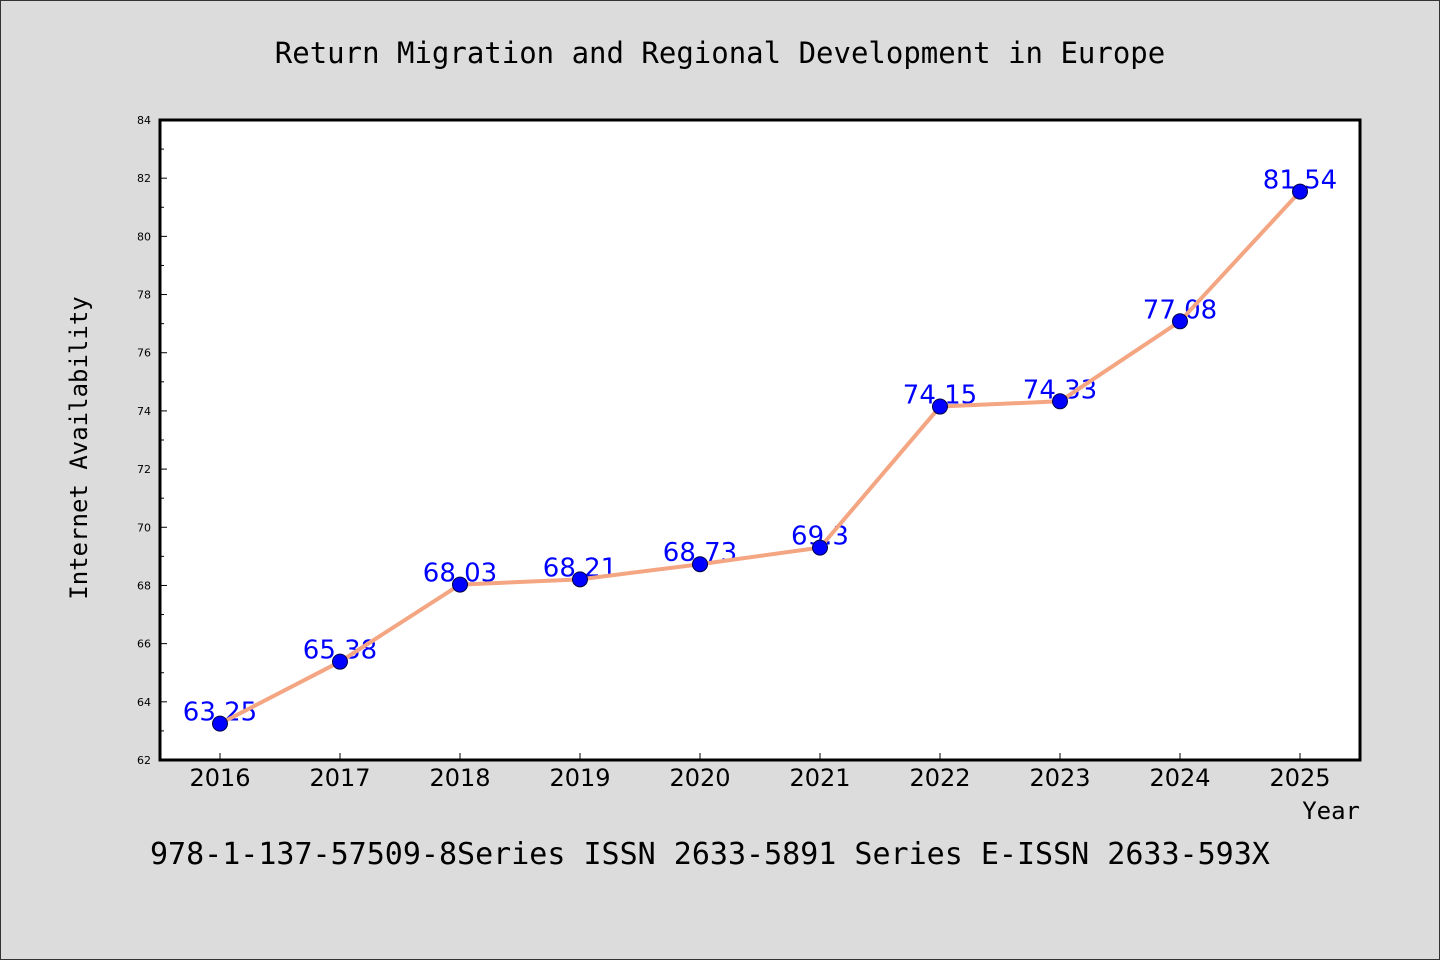  I want to click on y-tick-label: 72, so click(144, 469).